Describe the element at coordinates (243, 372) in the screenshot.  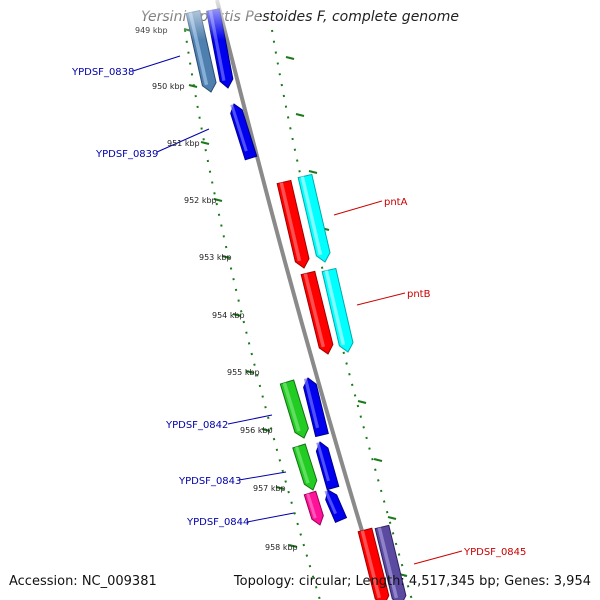
I see `kbp-label: 955 kbp` at that location.